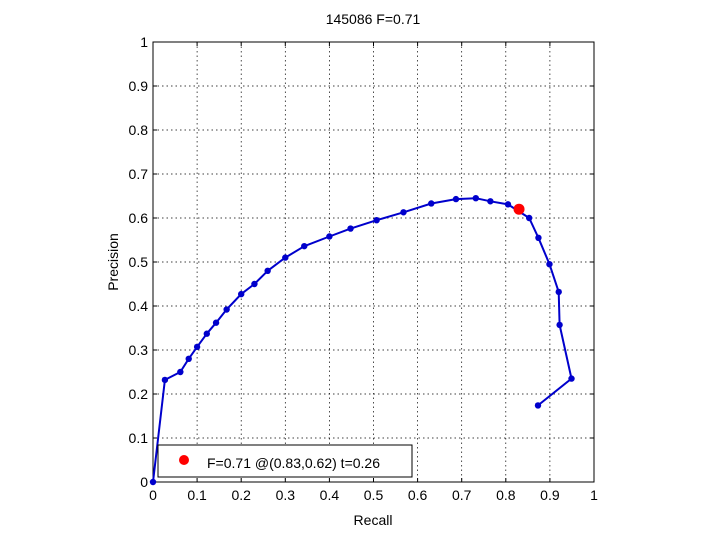 The width and height of the screenshot is (720, 540). What do you see at coordinates (241, 495) in the screenshot?
I see `x-tick-label: 0.2` at bounding box center [241, 495].